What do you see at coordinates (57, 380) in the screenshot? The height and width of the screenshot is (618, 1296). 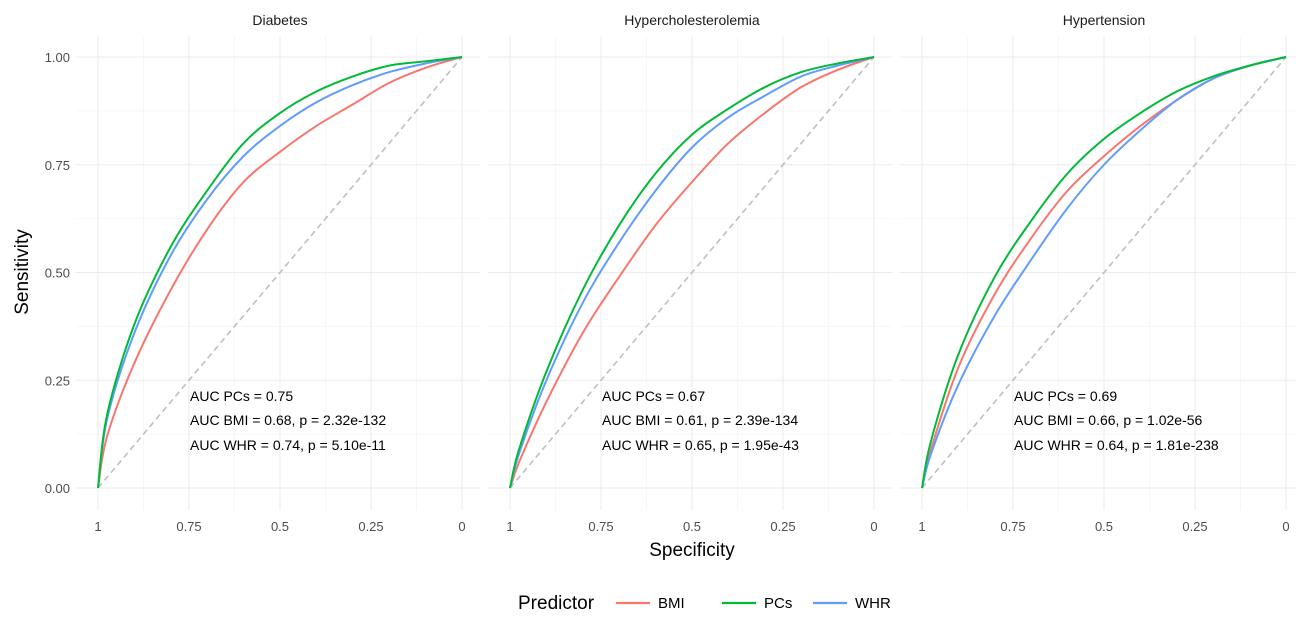 I see `y-tick-label: 0.25` at bounding box center [57, 380].